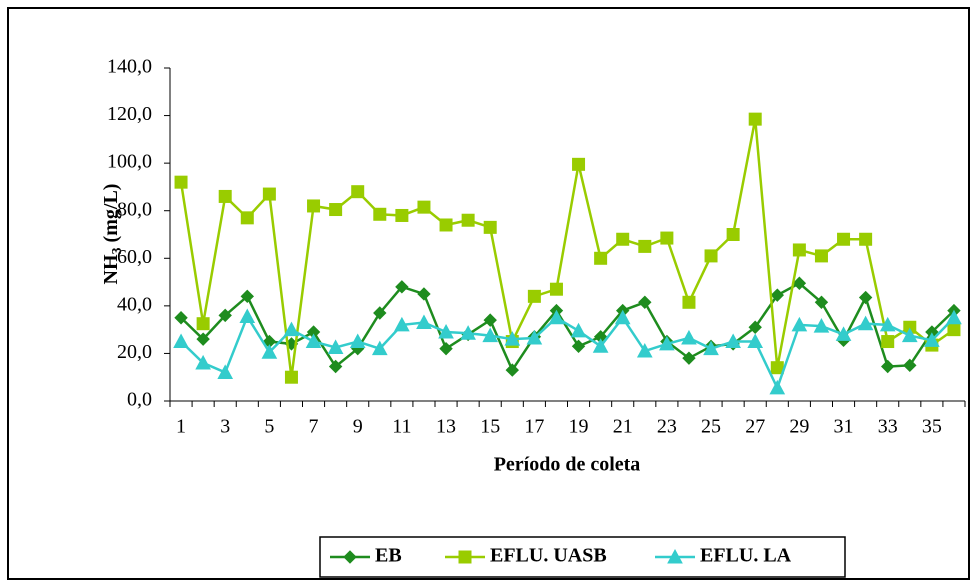 This screenshot has width=978, height=587. What do you see at coordinates (746, 556) in the screenshot?
I see `legend-label: EFLU. LA` at bounding box center [746, 556].